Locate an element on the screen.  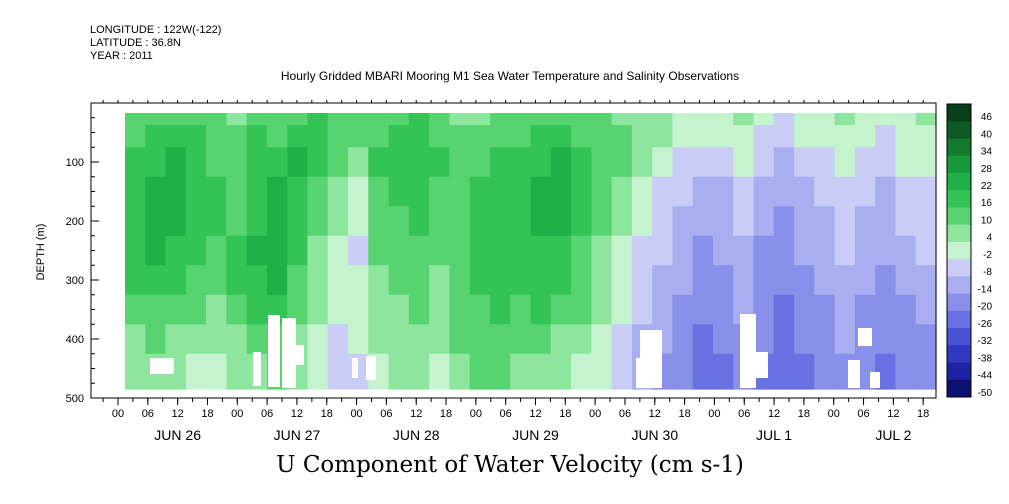
x-tick-label: 12 is located at coordinates (893, 414).